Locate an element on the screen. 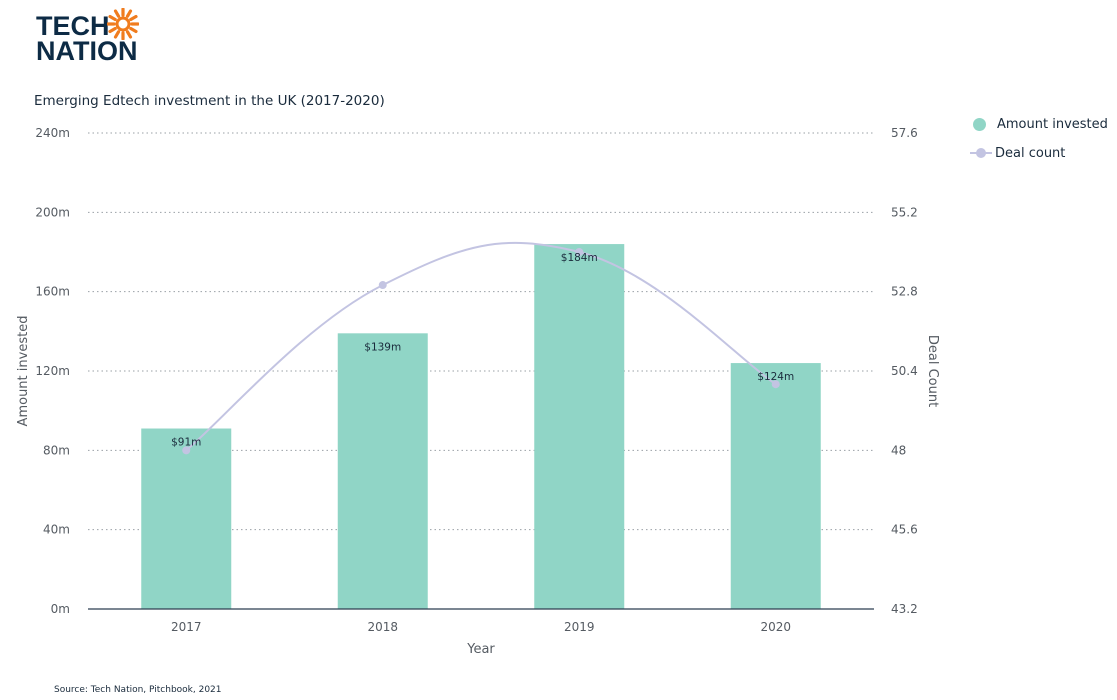 The image size is (1117, 700). y2-tick-label: 45.6 is located at coordinates (904, 530).